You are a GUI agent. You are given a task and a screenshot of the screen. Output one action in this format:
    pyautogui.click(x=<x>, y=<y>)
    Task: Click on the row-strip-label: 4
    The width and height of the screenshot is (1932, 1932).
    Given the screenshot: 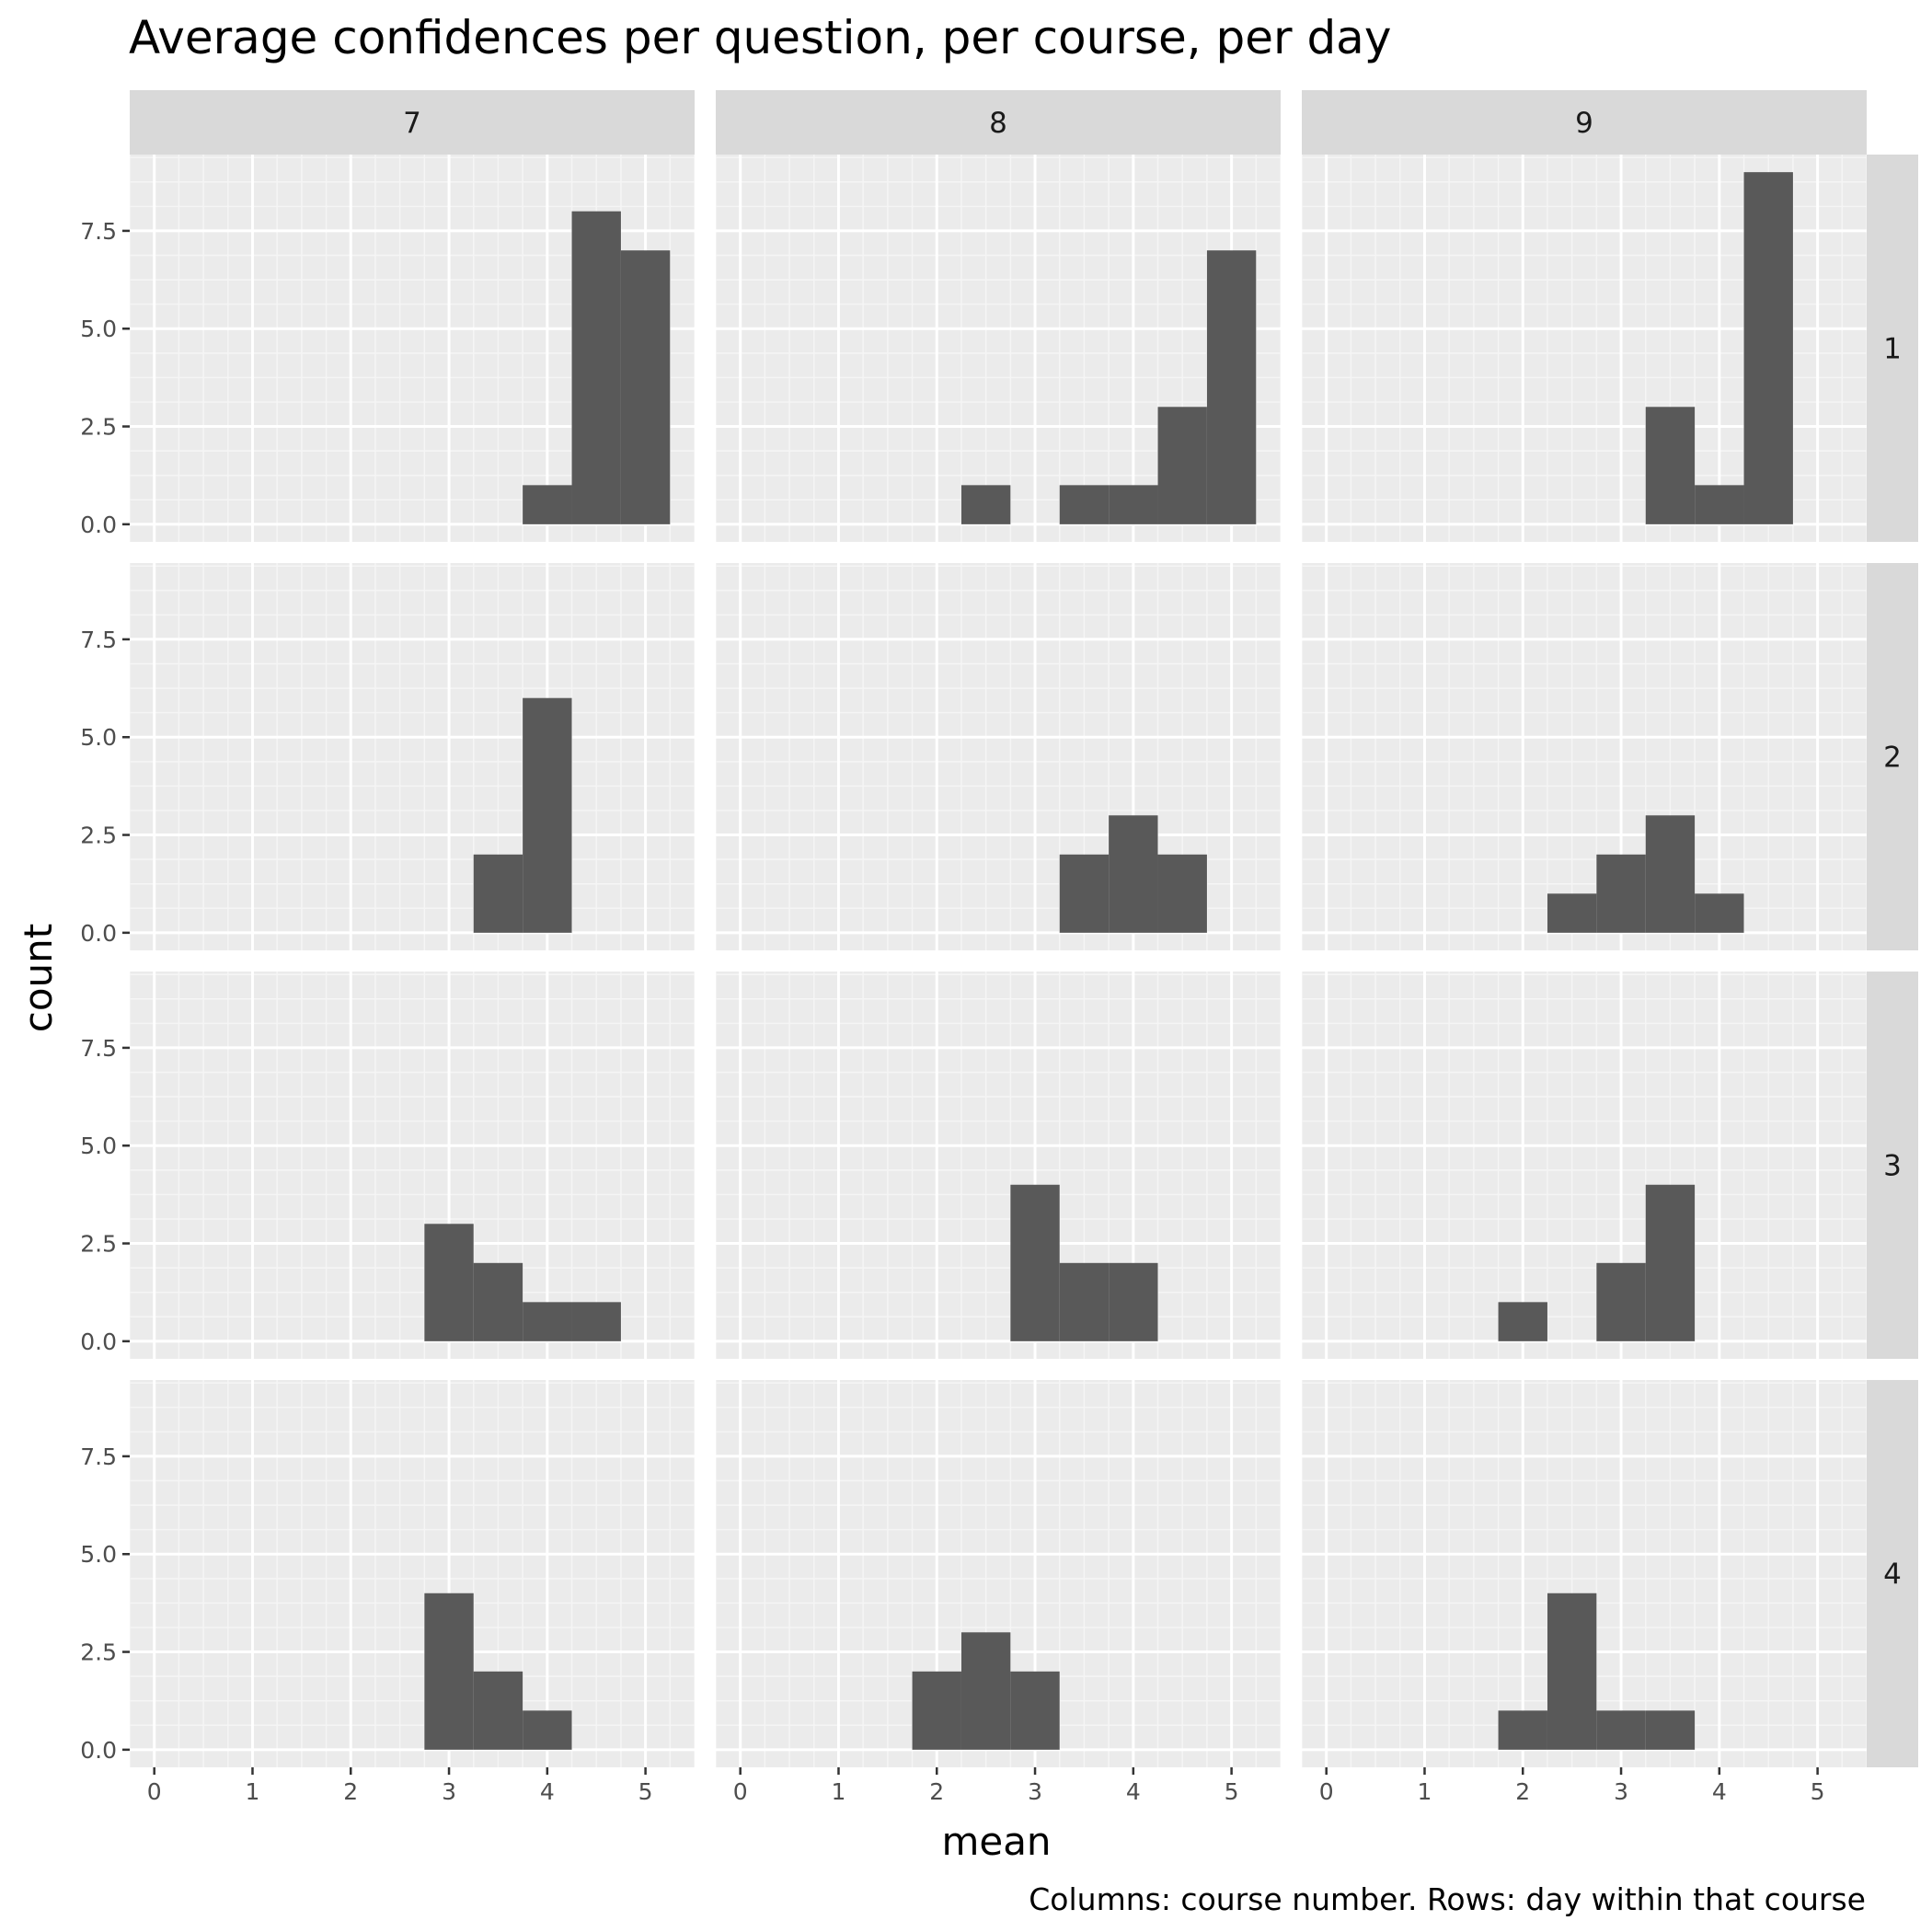 What is the action you would take?
    pyautogui.click(x=1892, y=1575)
    